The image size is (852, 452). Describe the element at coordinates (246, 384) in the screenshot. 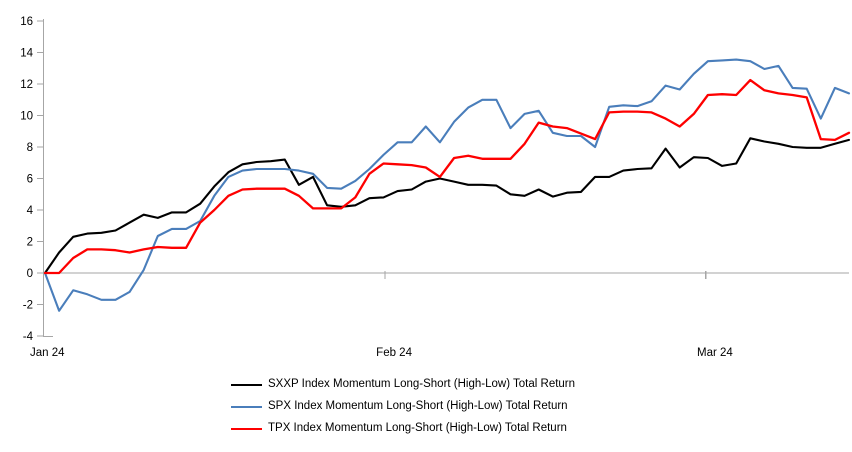

I see `legend-line-swatch-sxxp` at that location.